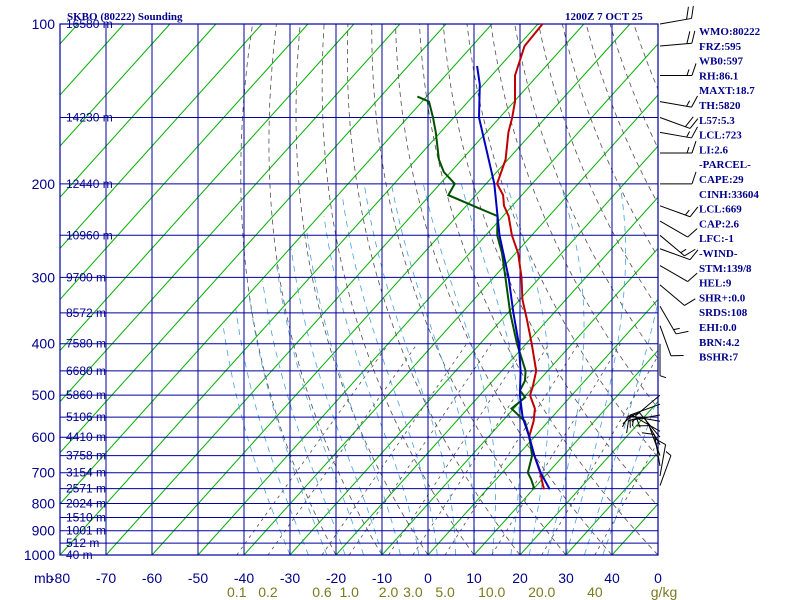  Describe the element at coordinates (79, 555) in the screenshot. I see `height-label: 40 m` at that location.